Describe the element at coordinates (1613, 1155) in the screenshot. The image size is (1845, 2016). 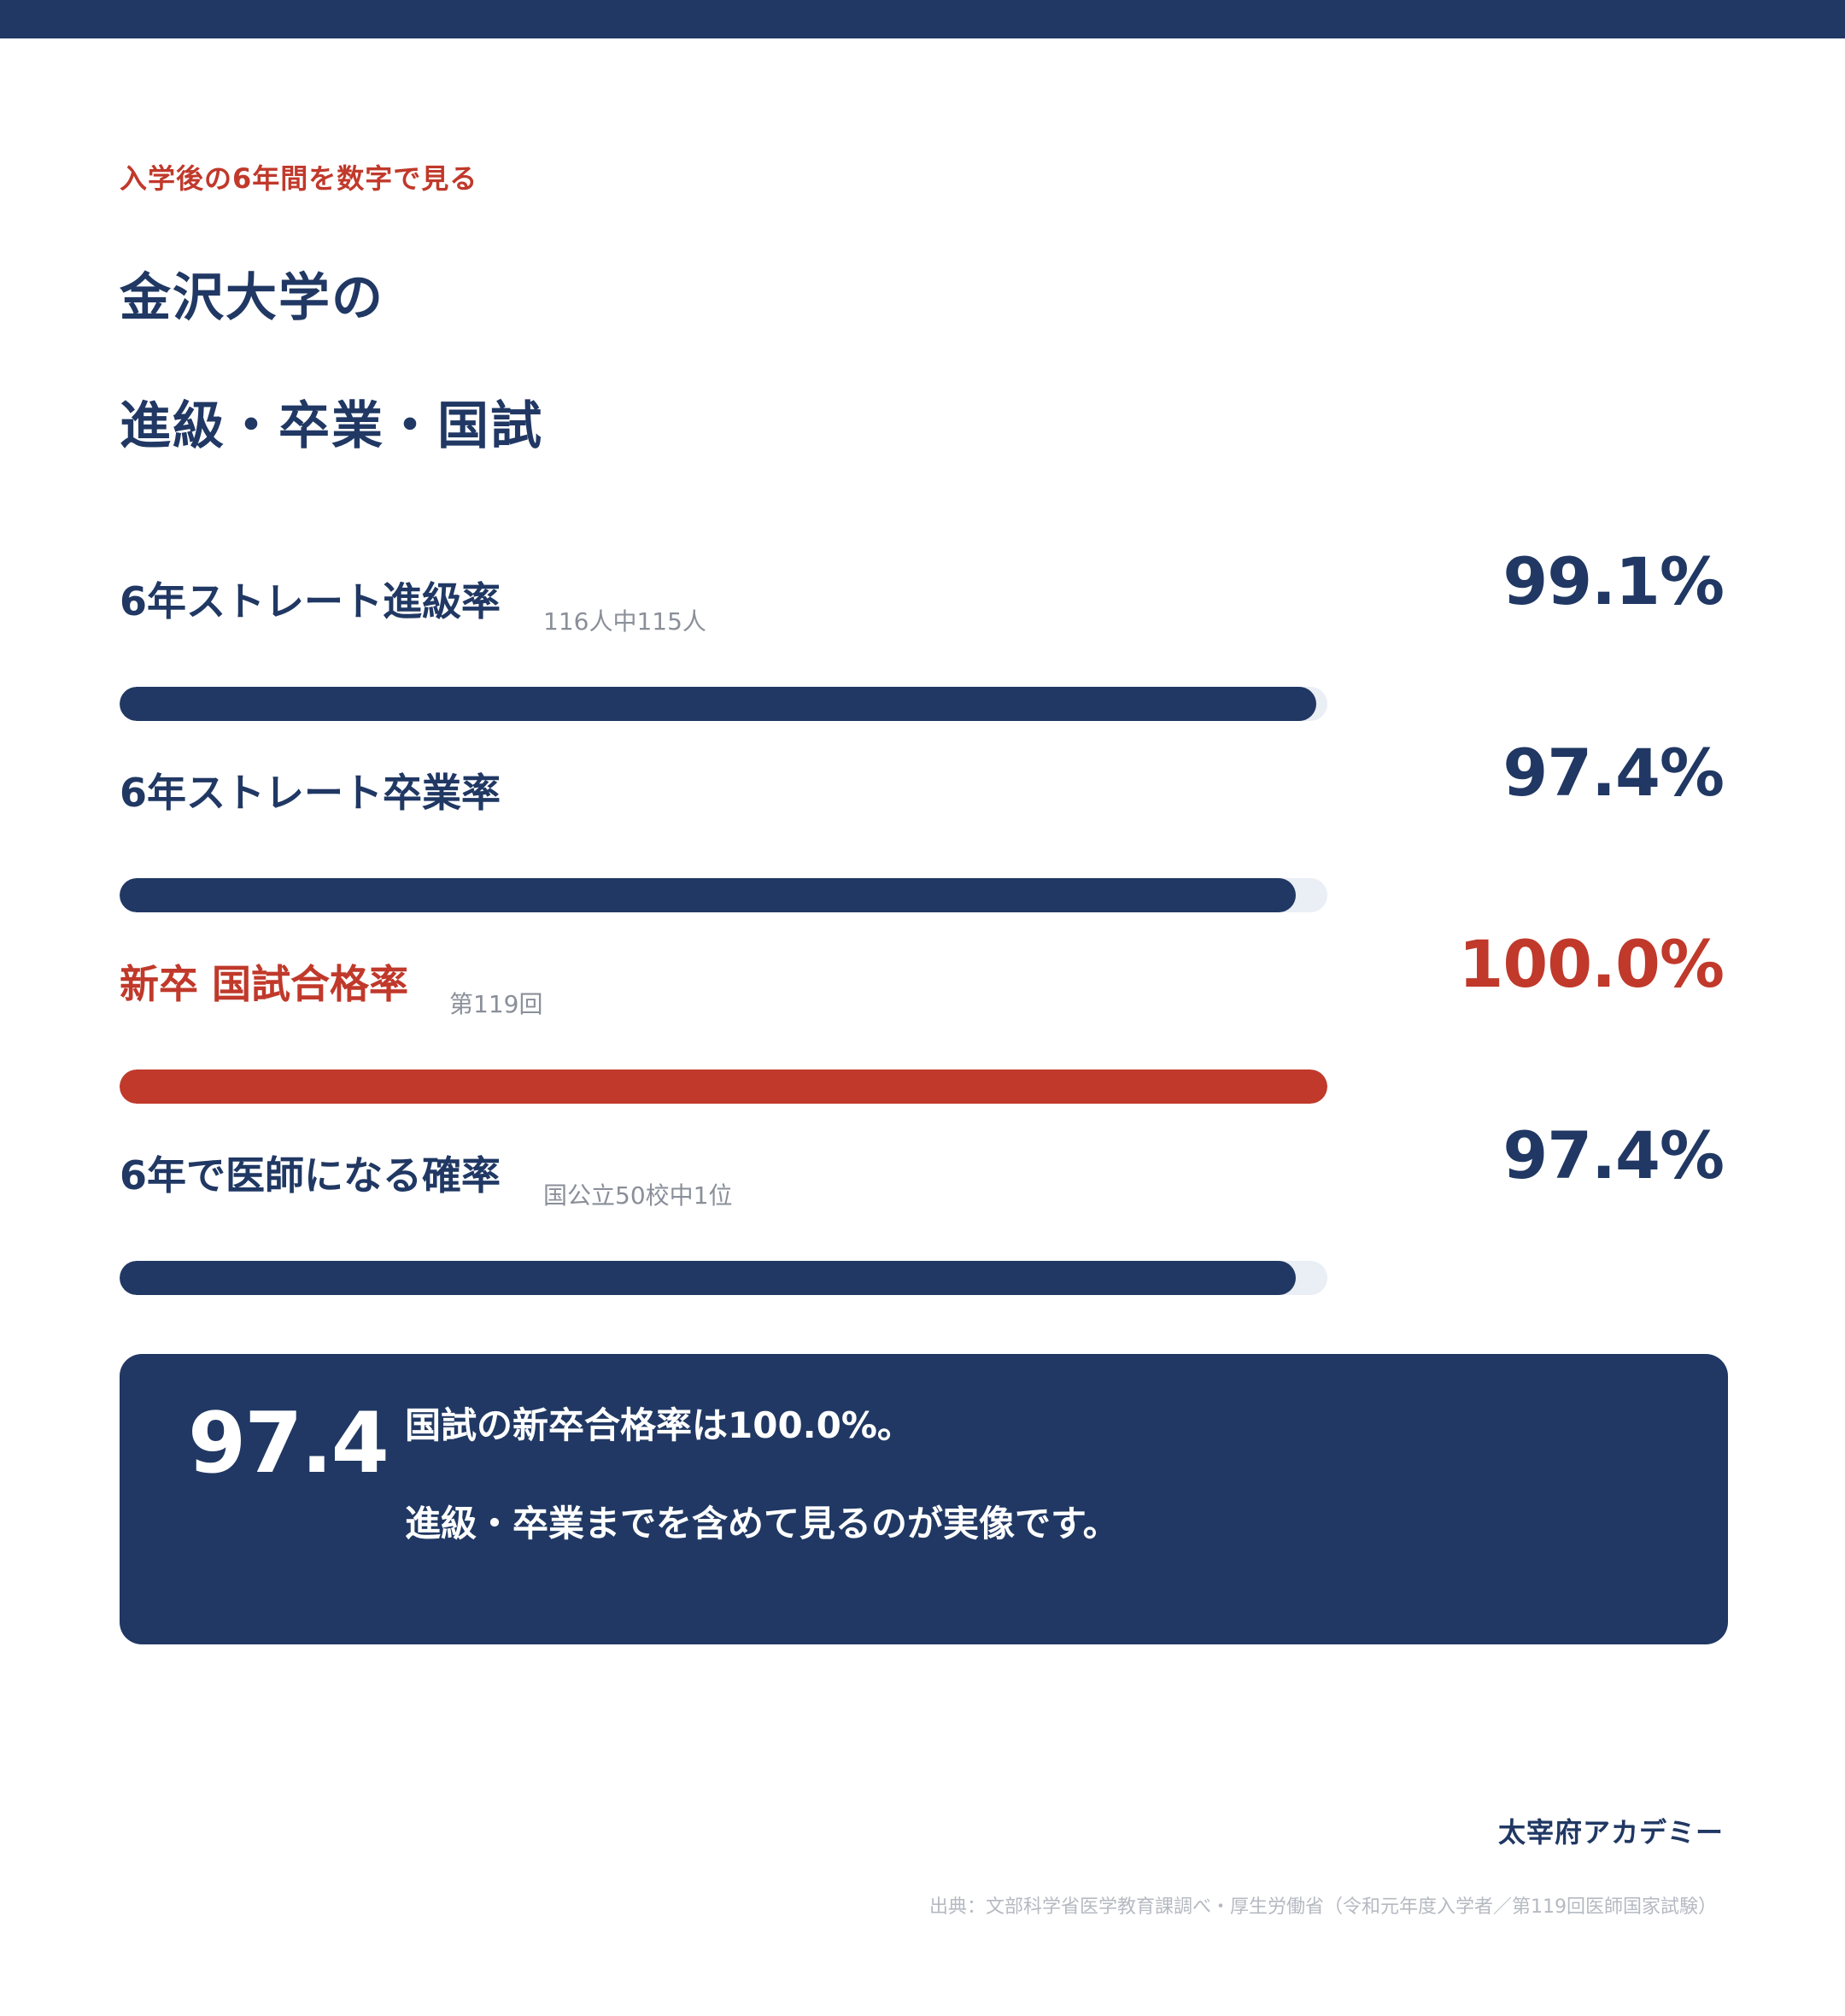
I see `metric-value-become-doctor: 97.4%` at that location.